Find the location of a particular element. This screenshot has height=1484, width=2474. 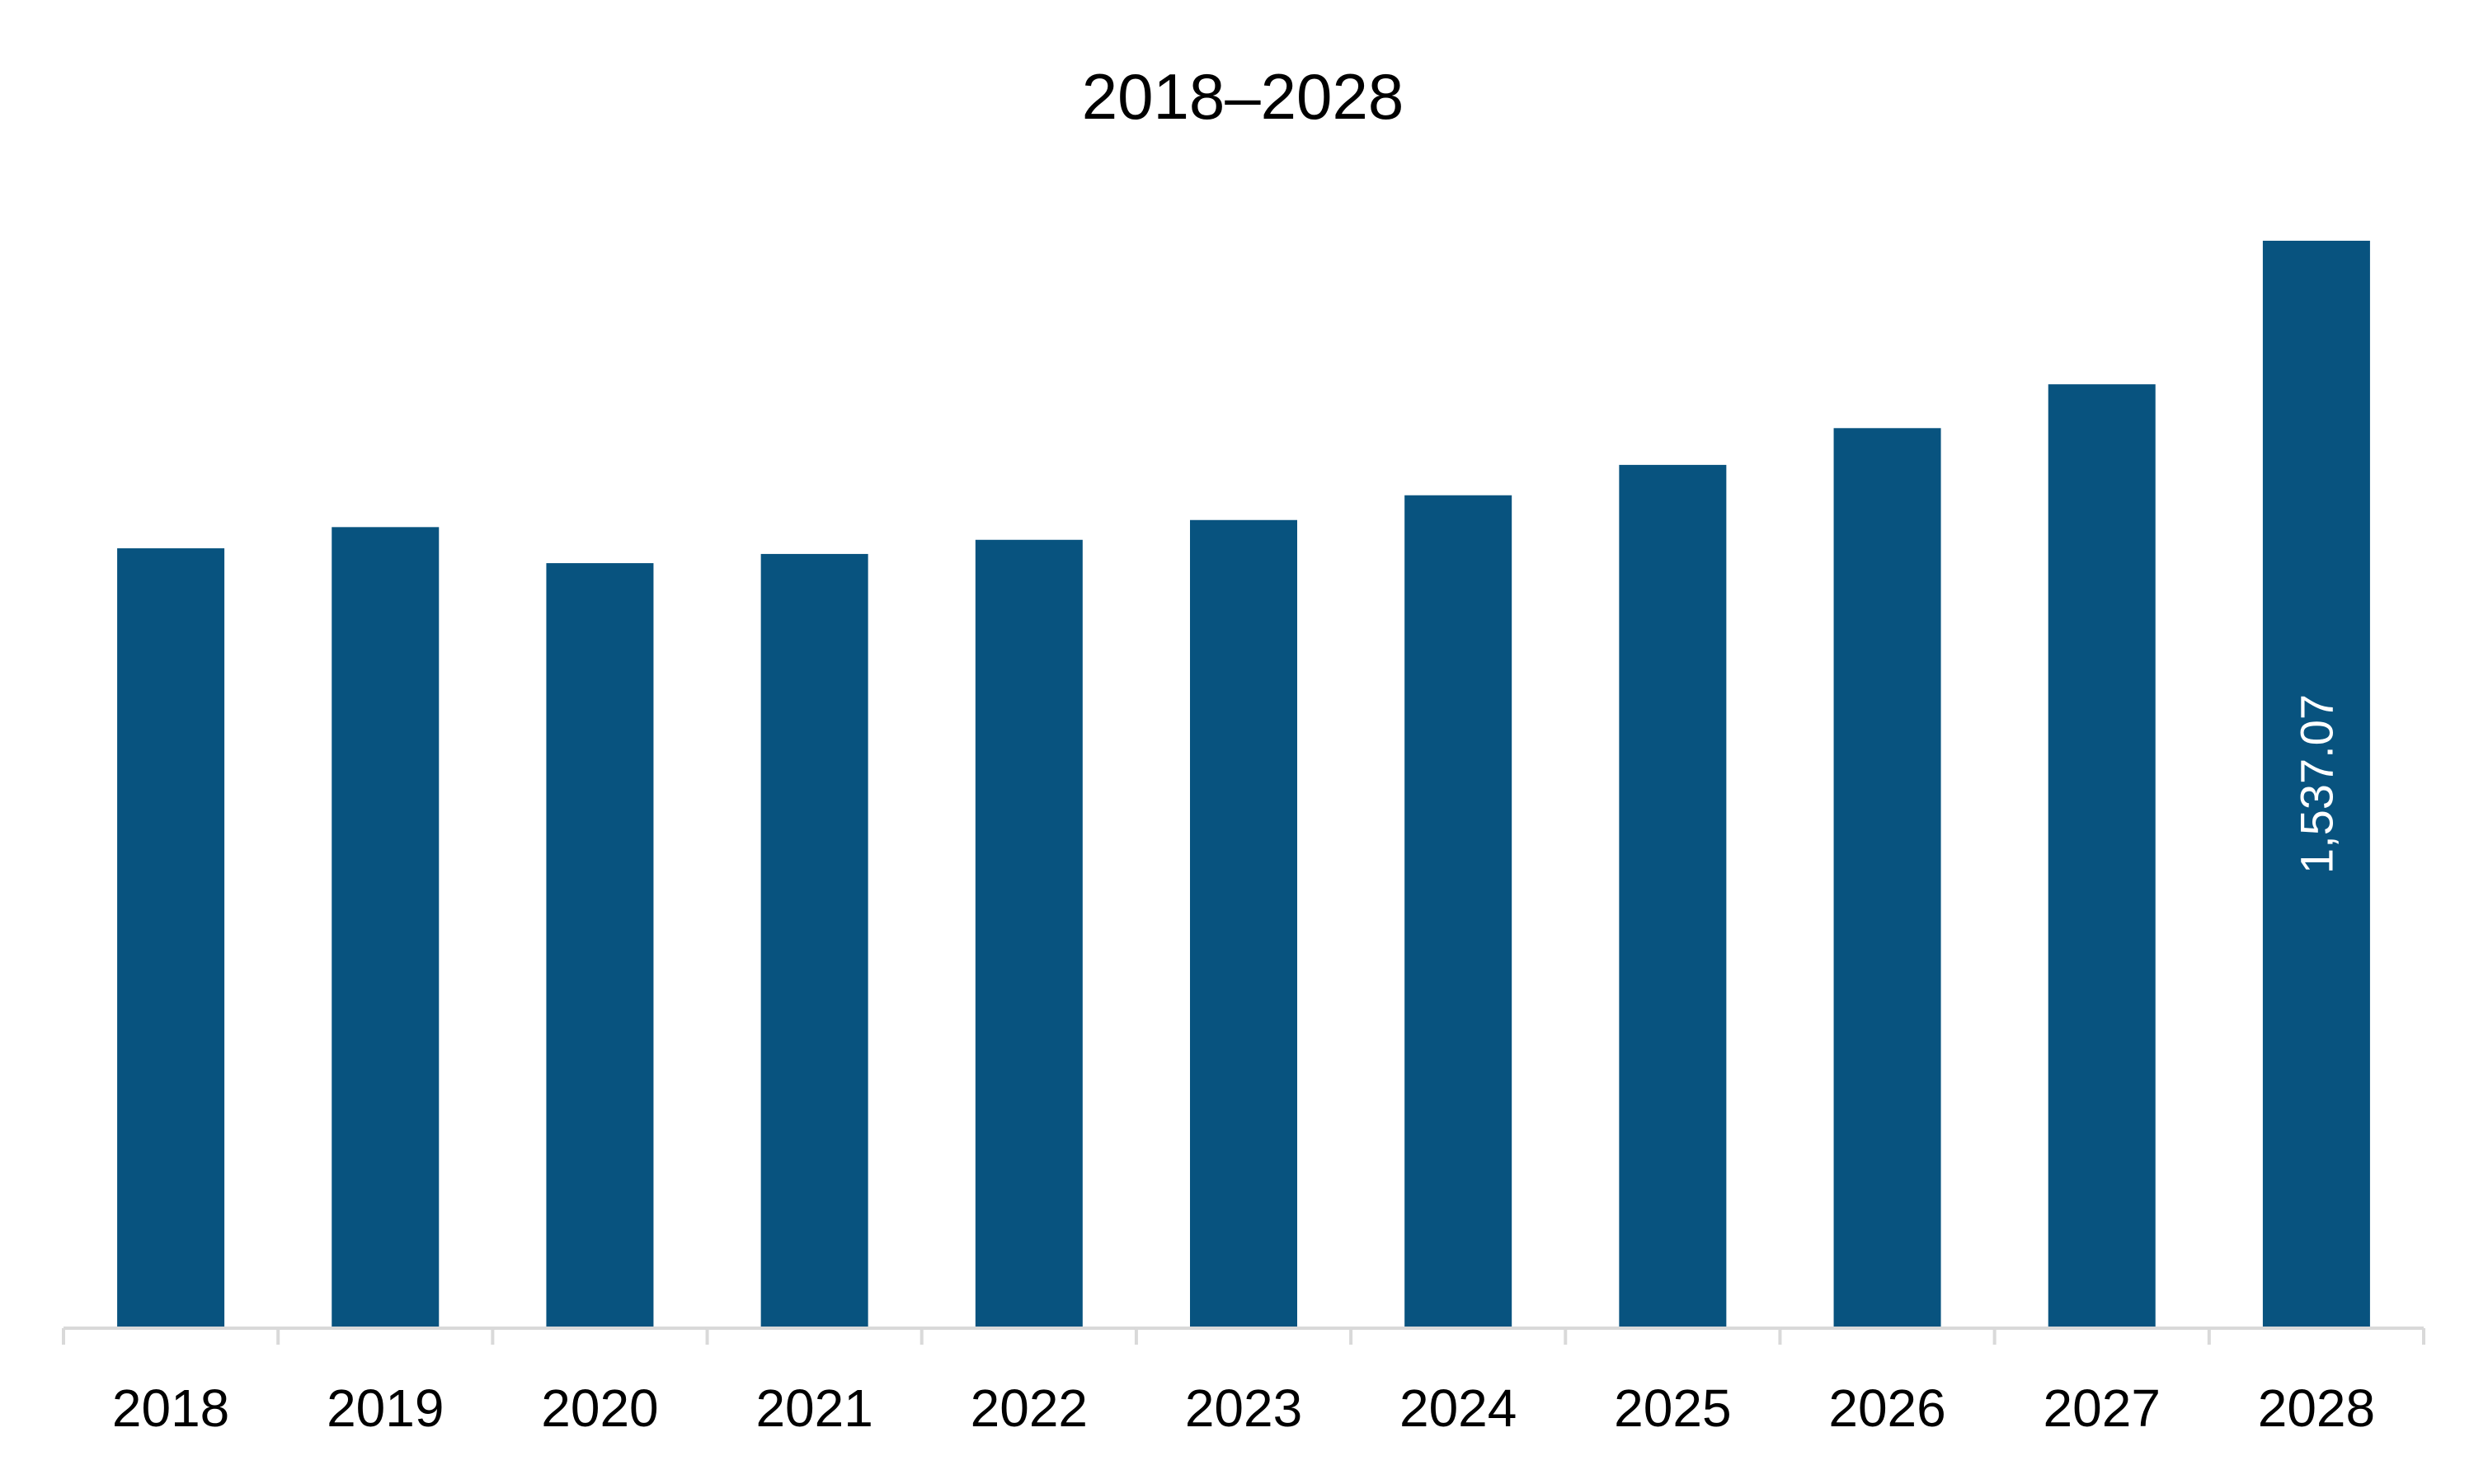

bar-2019 is located at coordinates (386, 927).